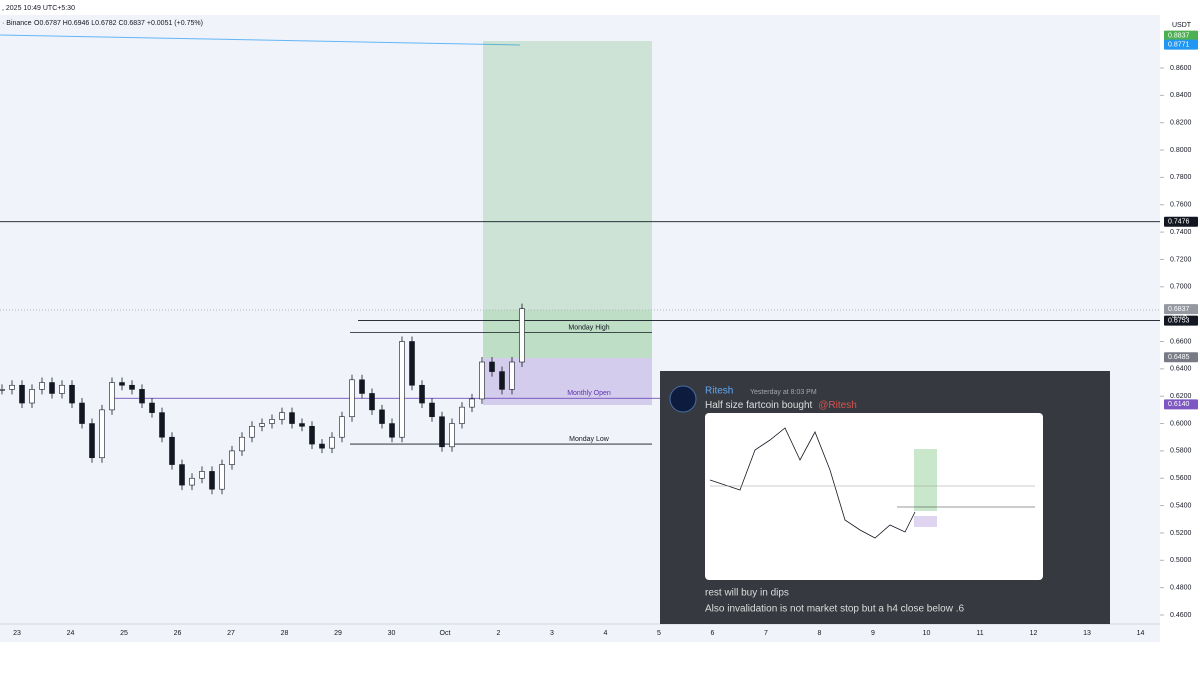  I want to click on price-badge-label: 0.6485, so click(1179, 357).